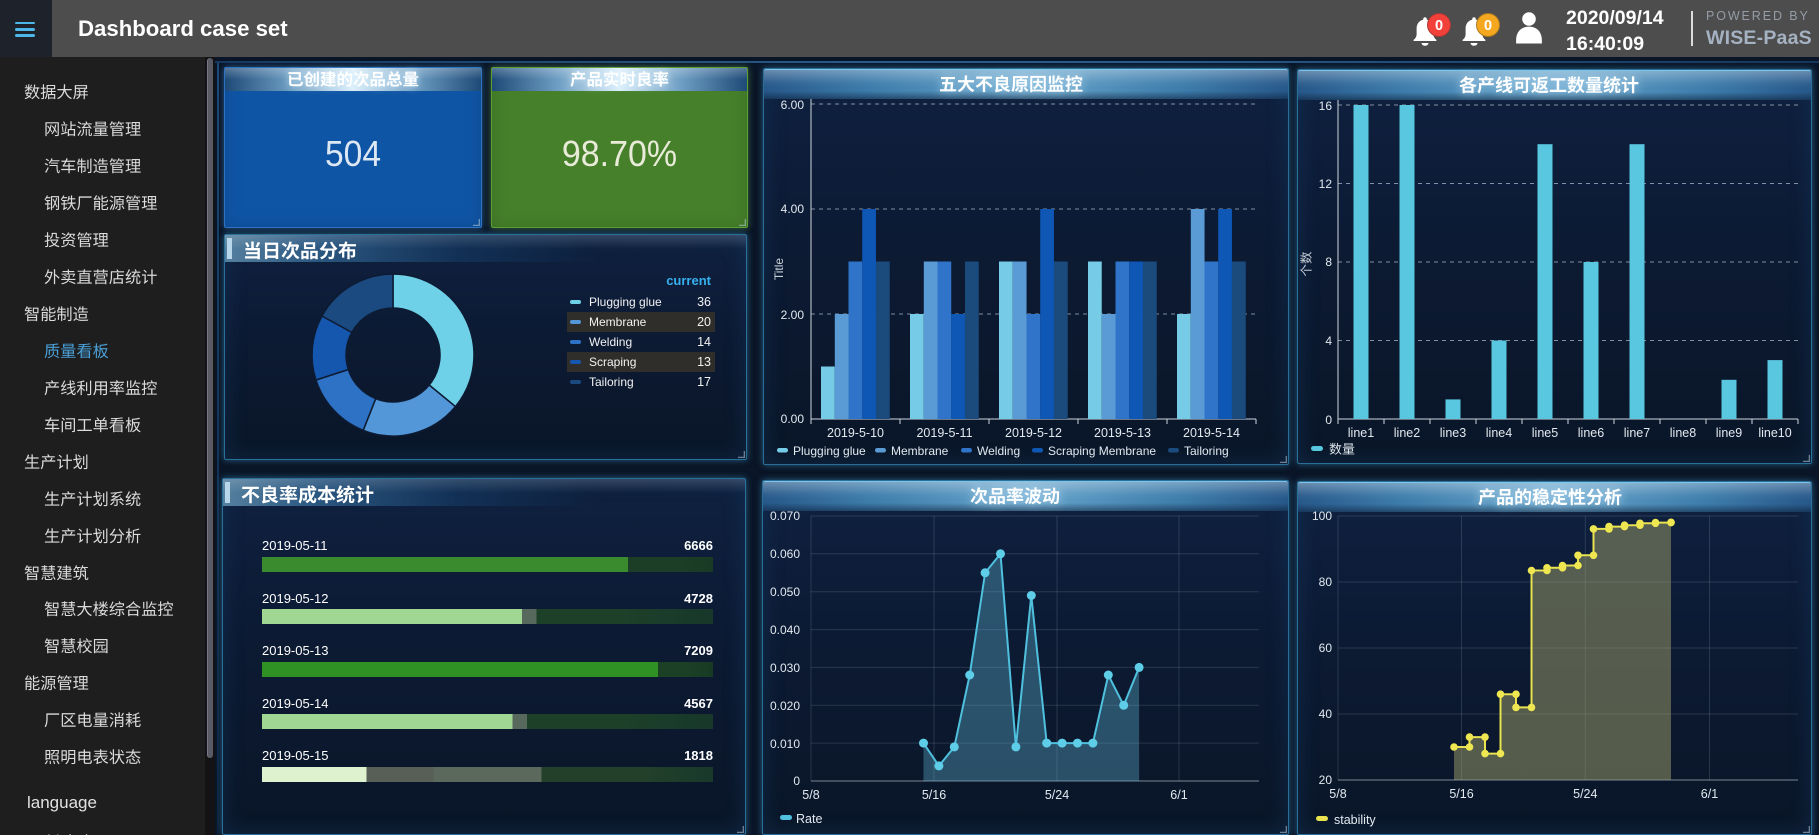 The image size is (1819, 835). What do you see at coordinates (793, 209) in the screenshot?
I see `svg-text: 4.00` at bounding box center [793, 209].